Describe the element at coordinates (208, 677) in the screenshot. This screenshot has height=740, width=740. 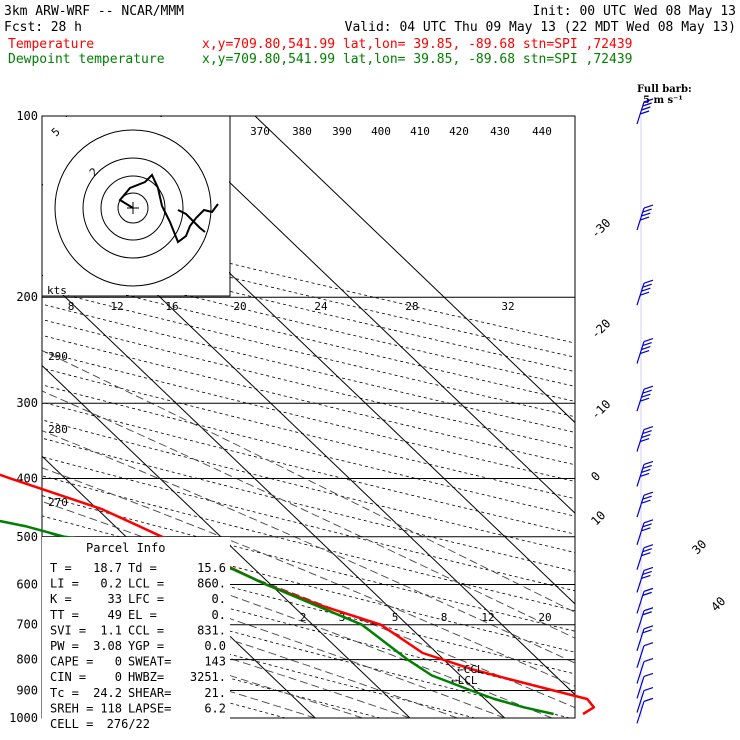
I see `parcel-value: 3251.` at that location.